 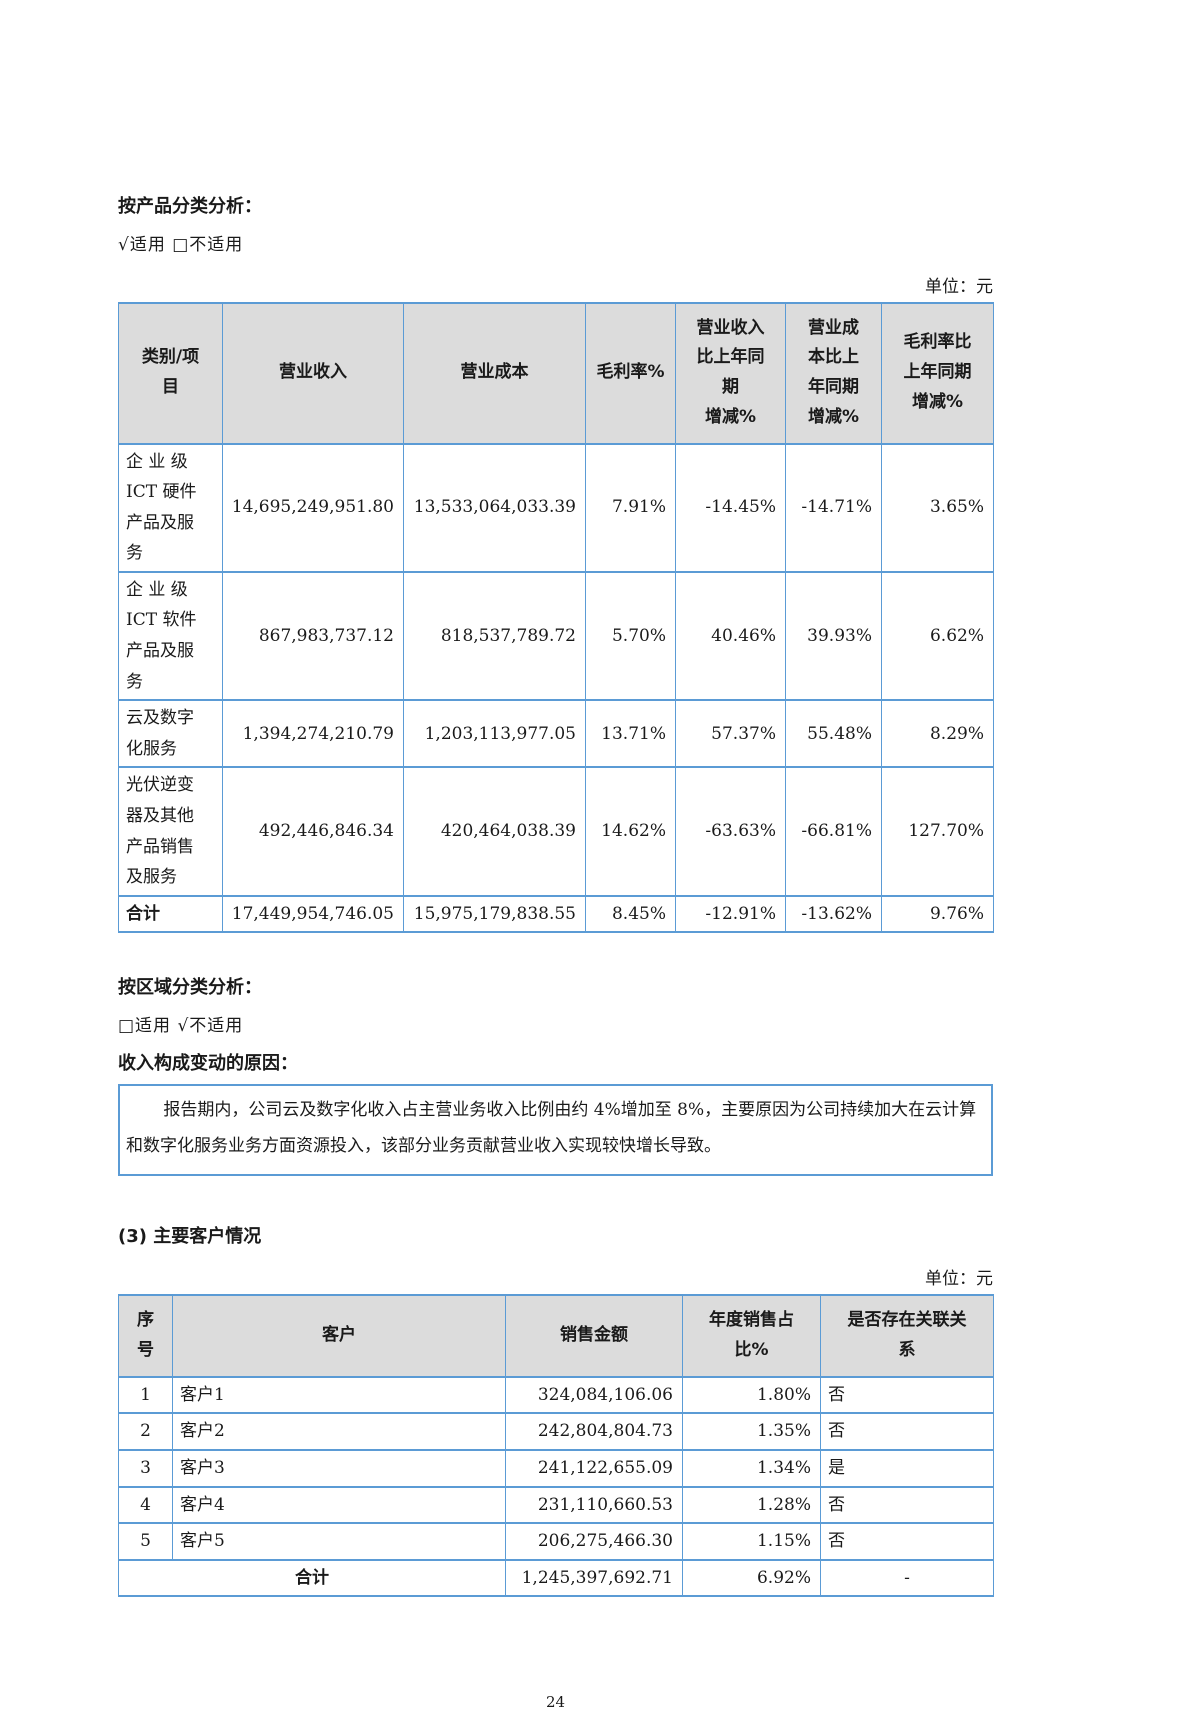 I want to click on revenue-yoy-value: -63.63%, so click(x=730, y=831).